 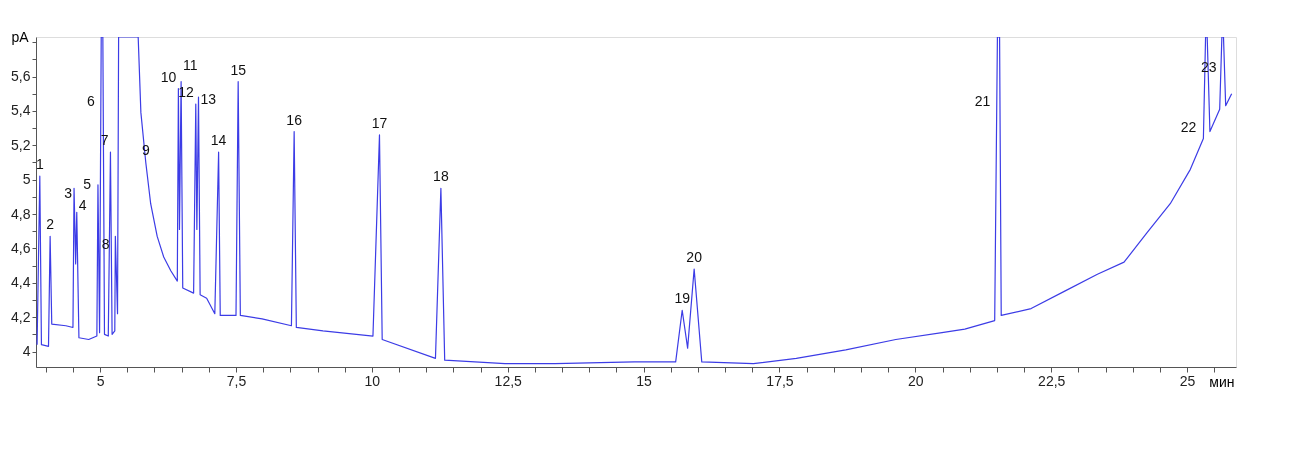 What do you see at coordinates (441, 176) in the screenshot?
I see `annotation: 18` at bounding box center [441, 176].